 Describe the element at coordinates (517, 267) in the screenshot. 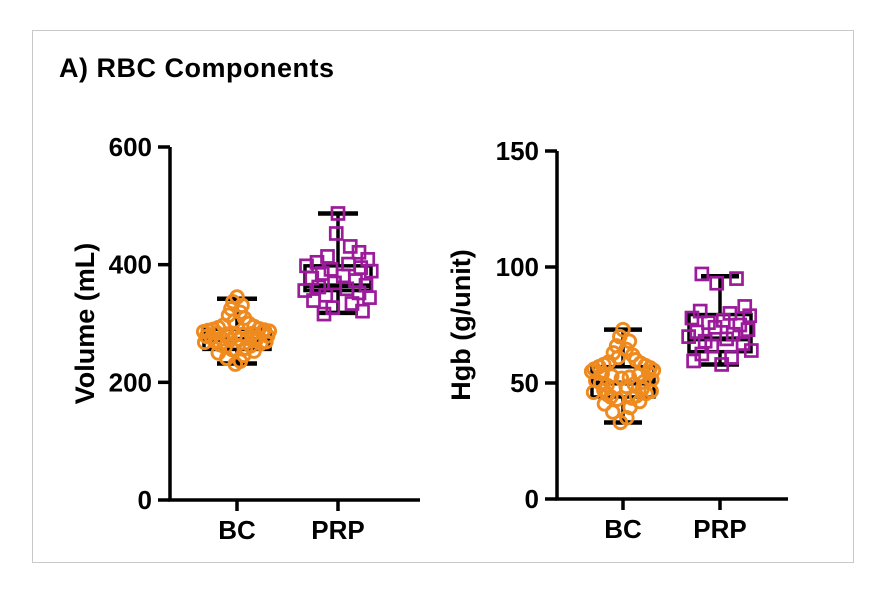

I see `y-tick-label: 100` at that location.